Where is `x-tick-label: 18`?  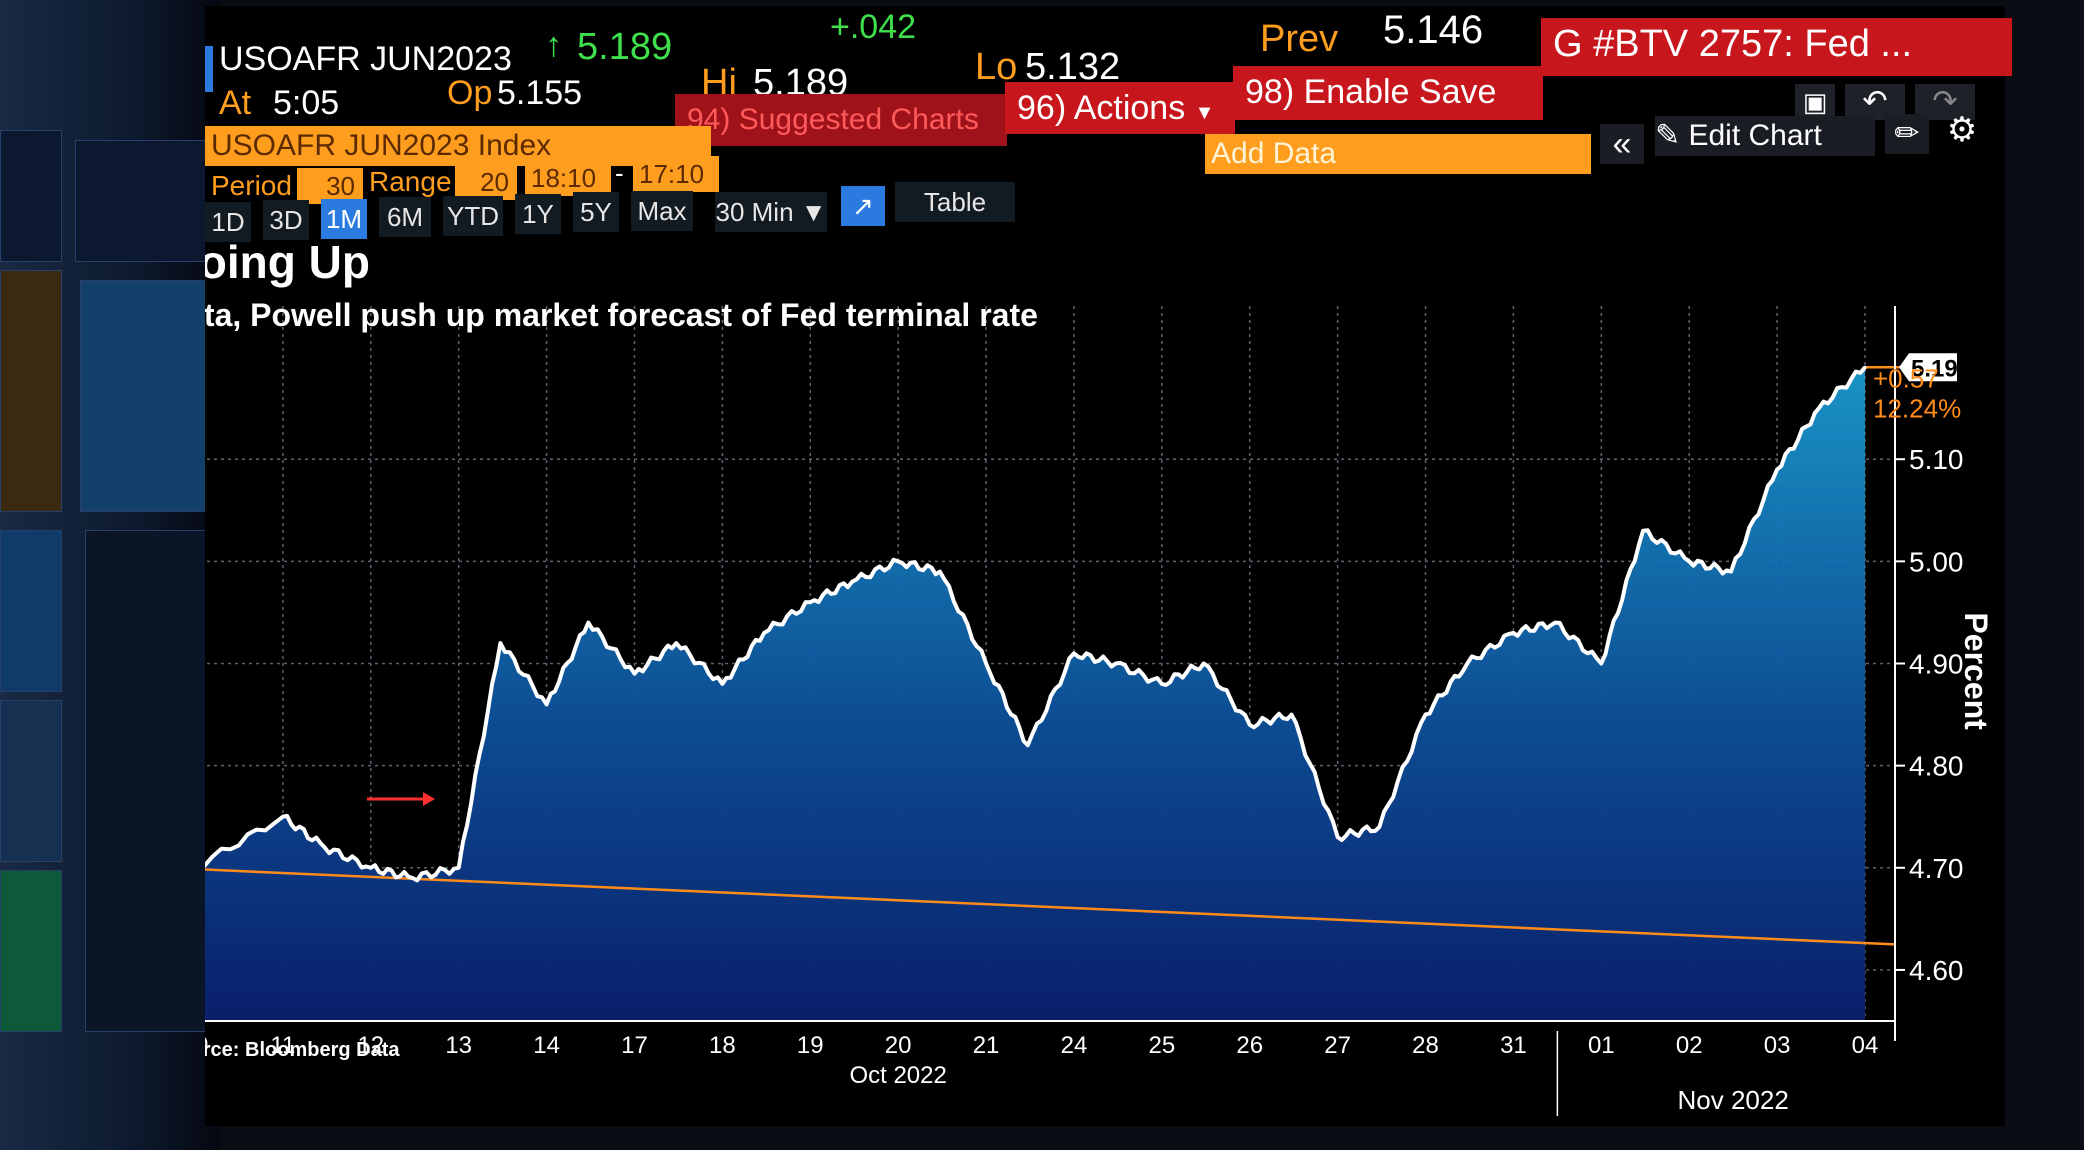
x-tick-label: 18 is located at coordinates (722, 1045).